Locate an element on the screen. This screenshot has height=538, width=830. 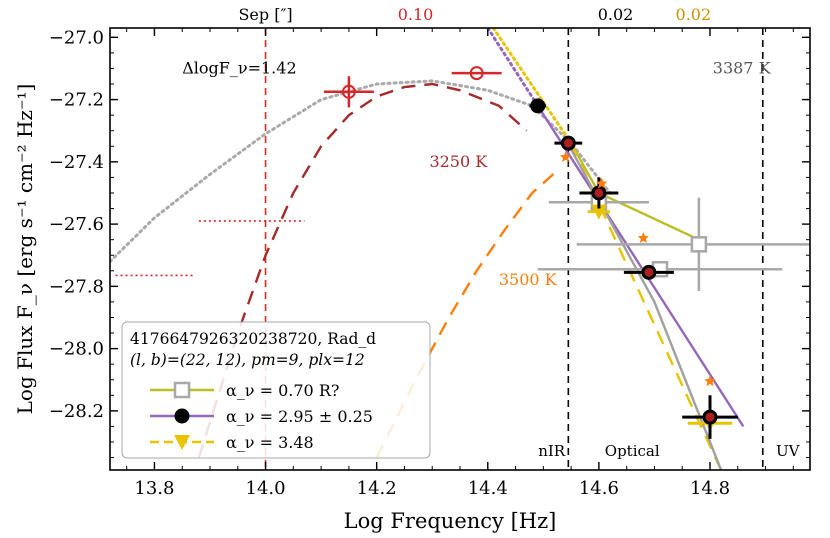
legend-label-2: α_ν = 3.48 is located at coordinates (270, 442).